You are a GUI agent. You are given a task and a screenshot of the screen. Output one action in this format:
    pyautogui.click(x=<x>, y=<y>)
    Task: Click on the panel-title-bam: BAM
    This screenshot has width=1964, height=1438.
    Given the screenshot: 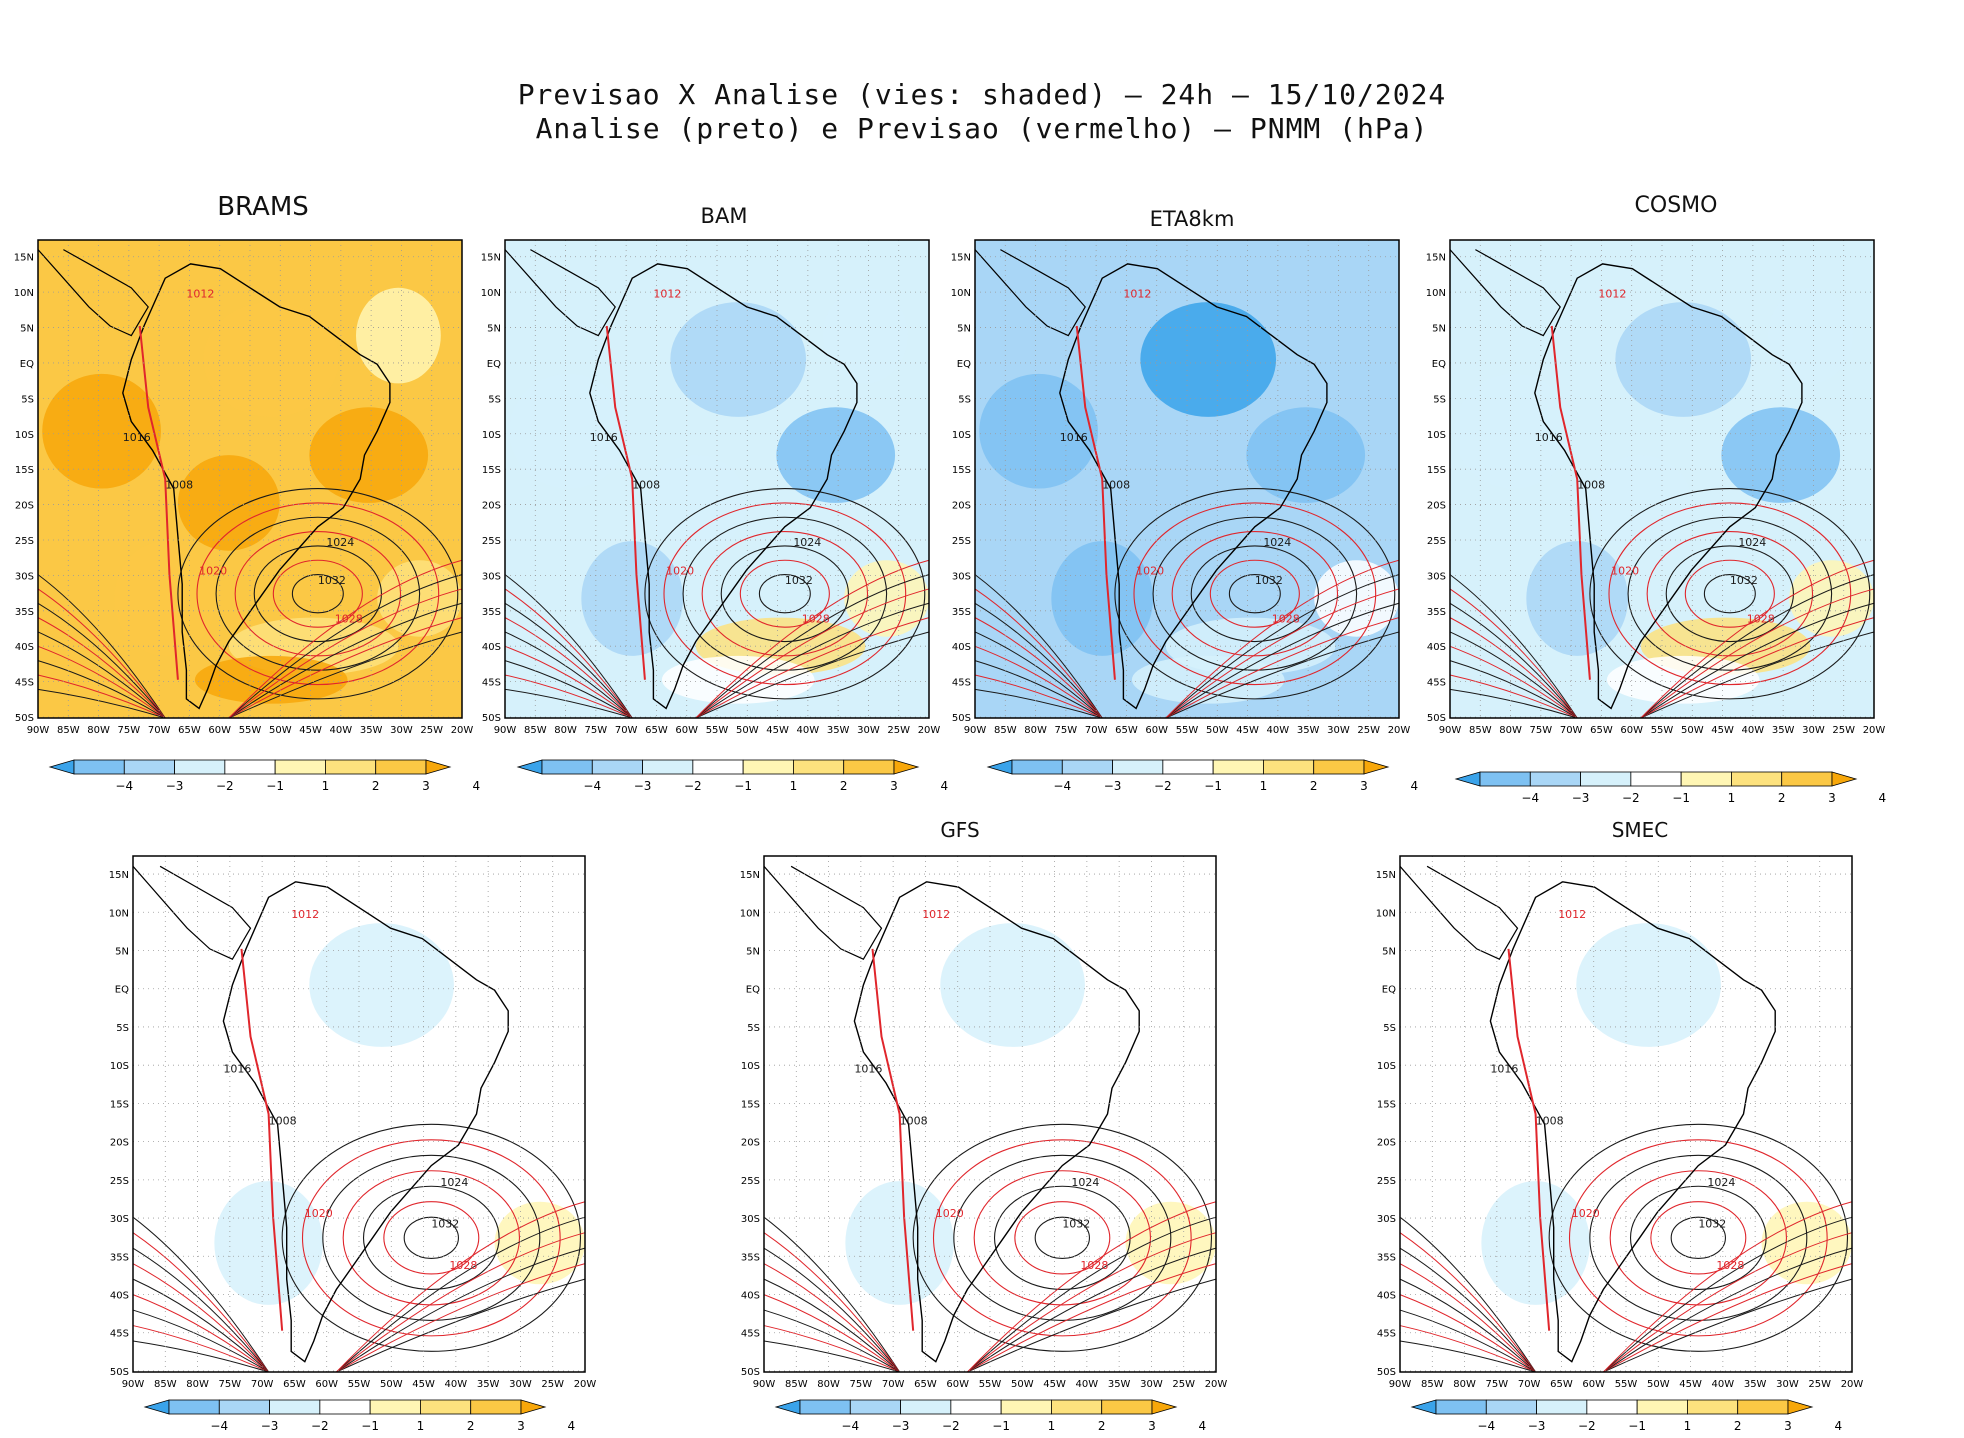 What is the action you would take?
    pyautogui.click(x=724, y=216)
    